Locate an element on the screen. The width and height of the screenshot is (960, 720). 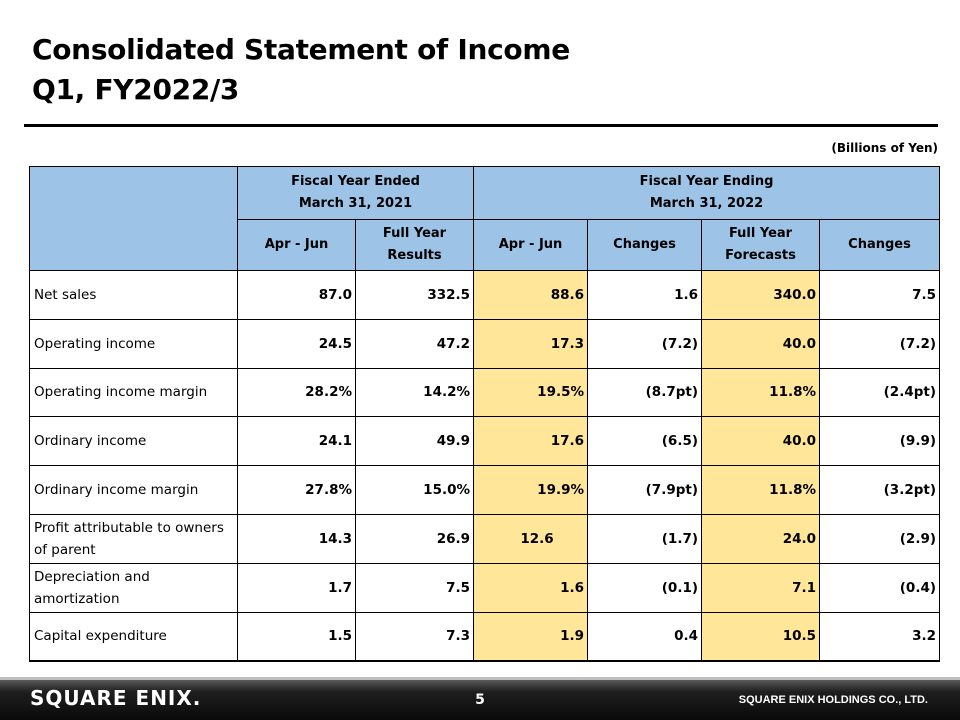
company-name: SQUARE ENIX HOLDINGS CO., LTD. is located at coordinates (833, 700).